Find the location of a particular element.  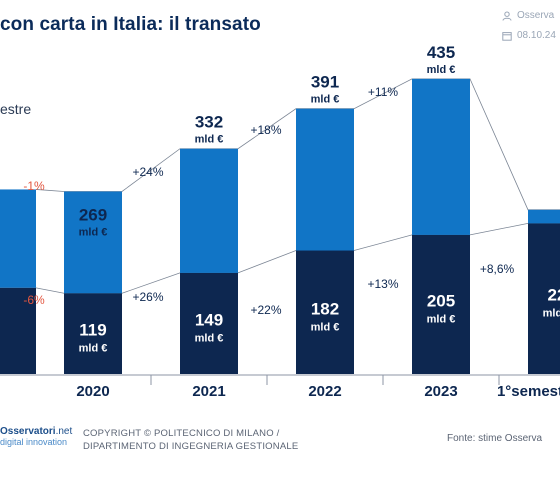

bar-prev-bottom is located at coordinates (18, 330).